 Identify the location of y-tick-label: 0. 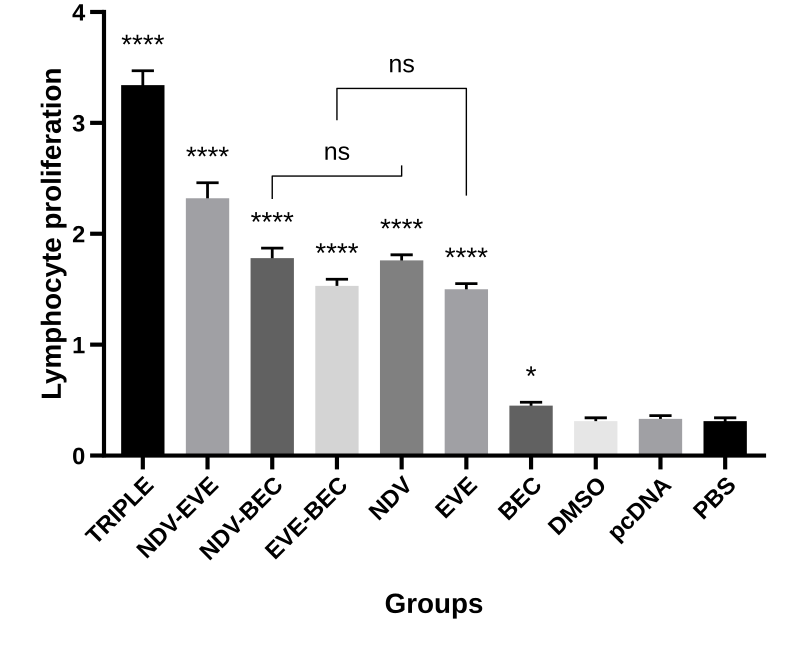
(78, 456).